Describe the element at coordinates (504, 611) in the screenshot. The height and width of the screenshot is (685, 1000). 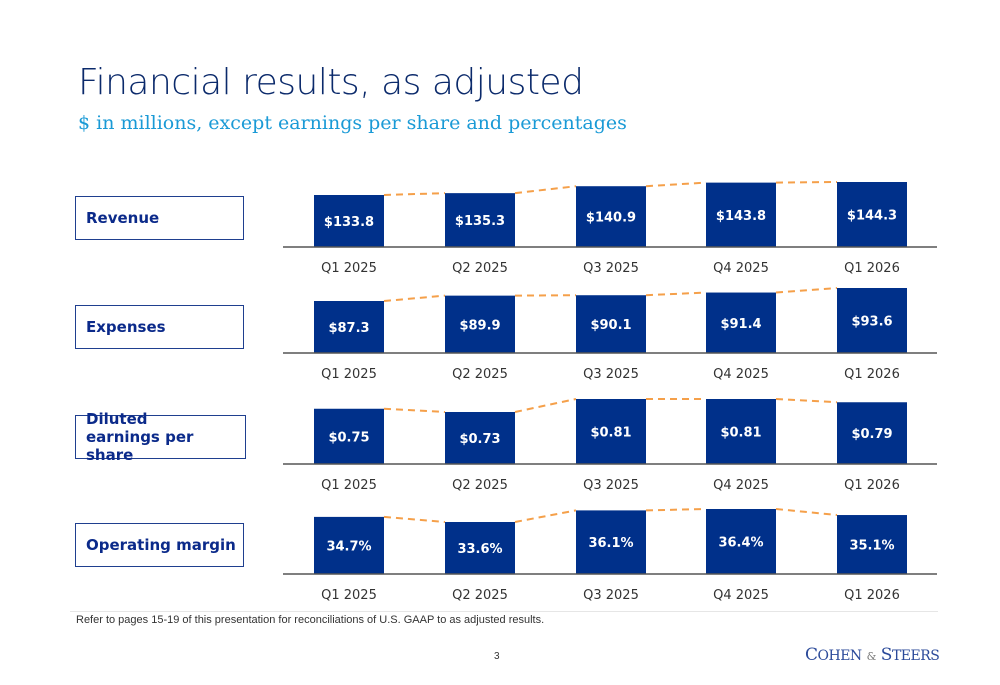
I see `footer-divider` at that location.